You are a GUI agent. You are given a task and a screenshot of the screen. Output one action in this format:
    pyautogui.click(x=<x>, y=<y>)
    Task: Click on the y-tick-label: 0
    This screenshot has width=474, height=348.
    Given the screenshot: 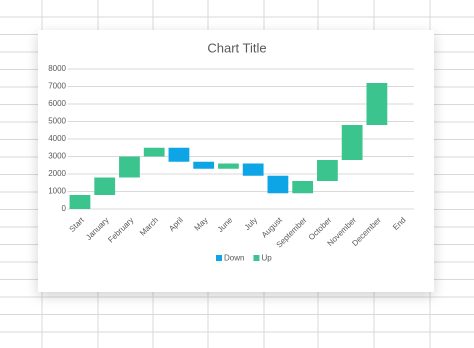 What is the action you would take?
    pyautogui.click(x=64, y=208)
    